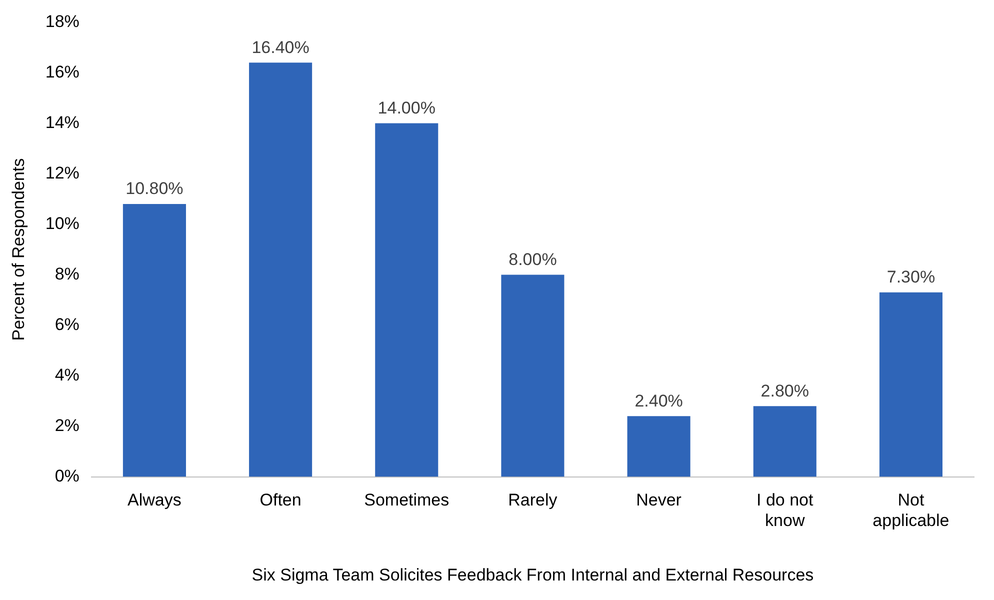 This screenshot has height=600, width=994. Describe the element at coordinates (67, 476) in the screenshot. I see `y-tick-label: 0%` at that location.